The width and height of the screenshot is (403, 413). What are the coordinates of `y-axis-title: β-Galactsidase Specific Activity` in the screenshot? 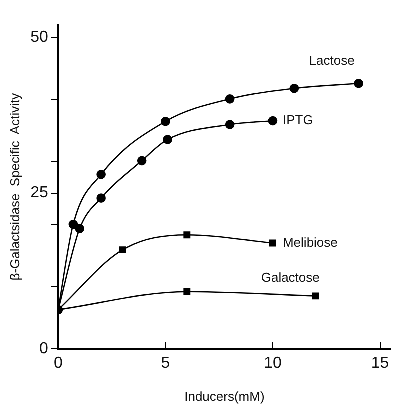 It's located at (14, 186).